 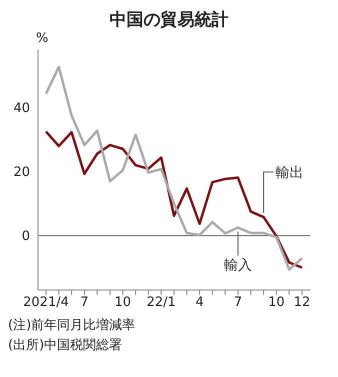 I want to click on chart-title: 中国の貿易統計, so click(x=169, y=20).